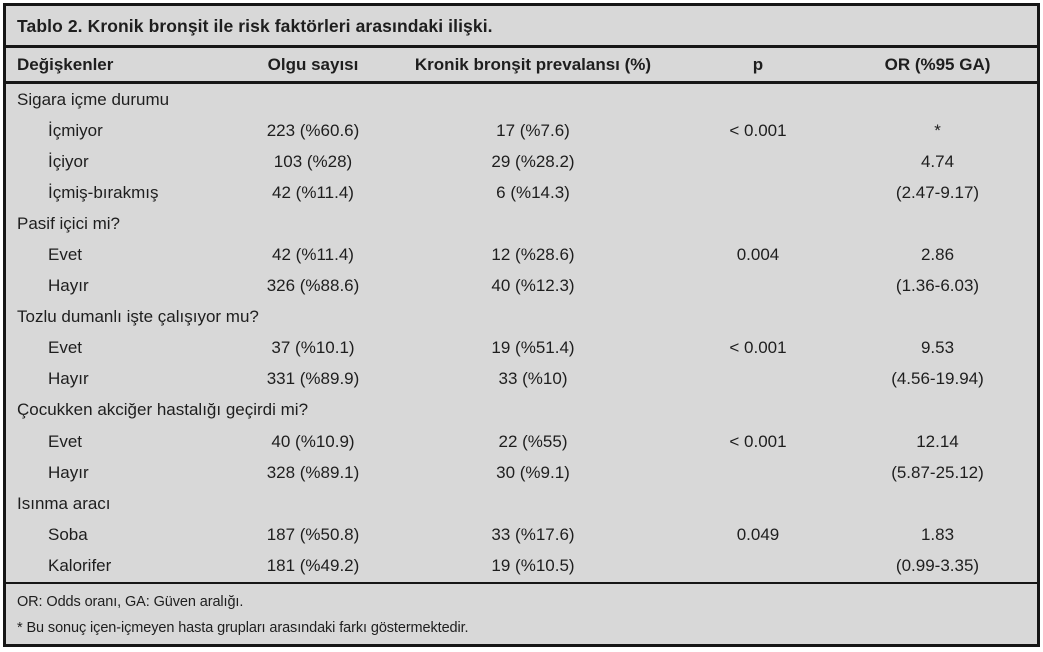  What do you see at coordinates (533, 441) in the screenshot?
I see `prevalence-cell: 22 (%55)` at bounding box center [533, 441].